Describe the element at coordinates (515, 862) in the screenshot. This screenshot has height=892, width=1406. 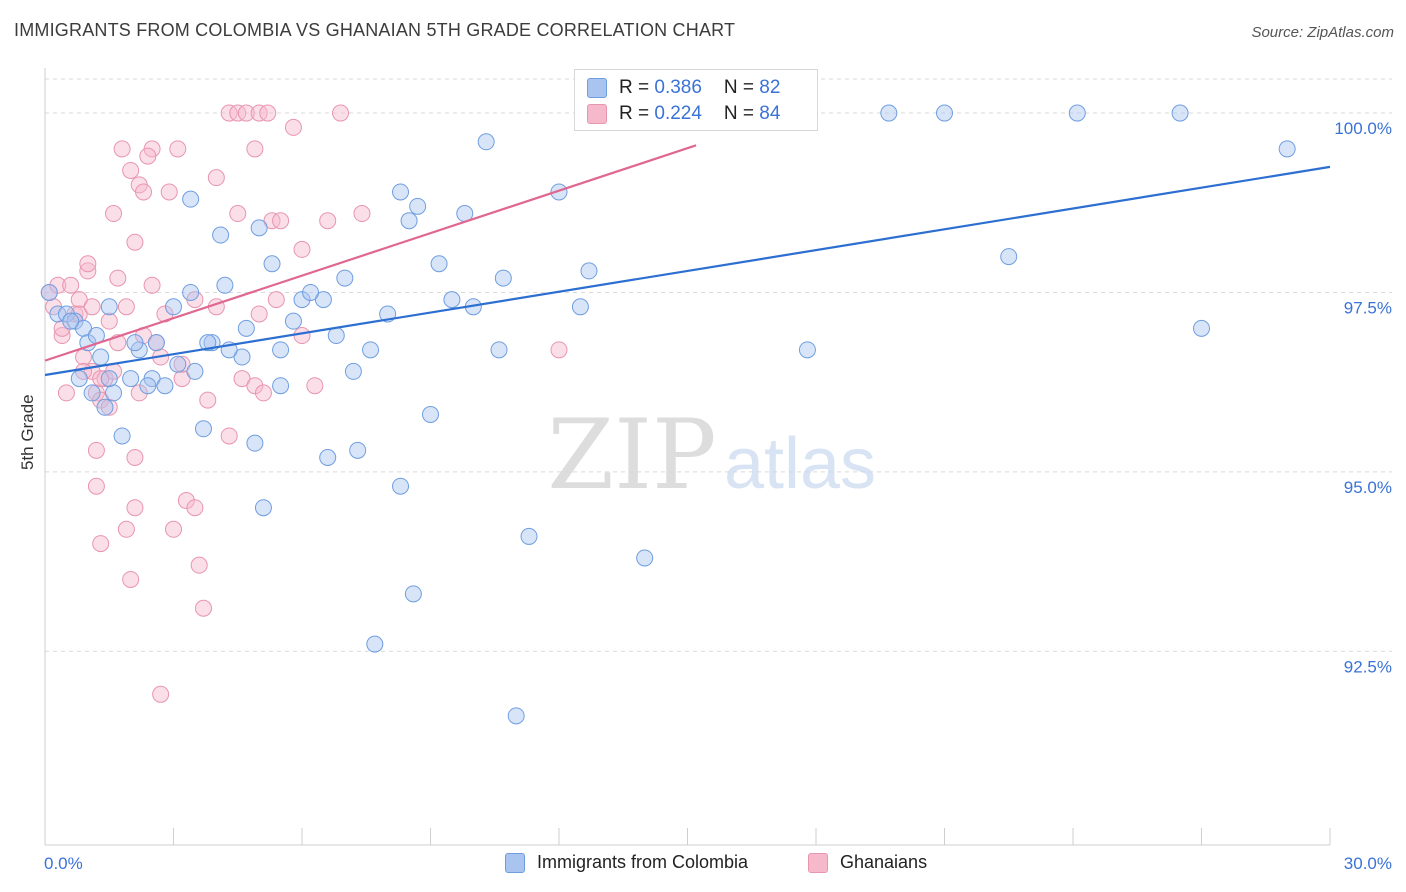
I see `colombia-legend-swatch` at that location.